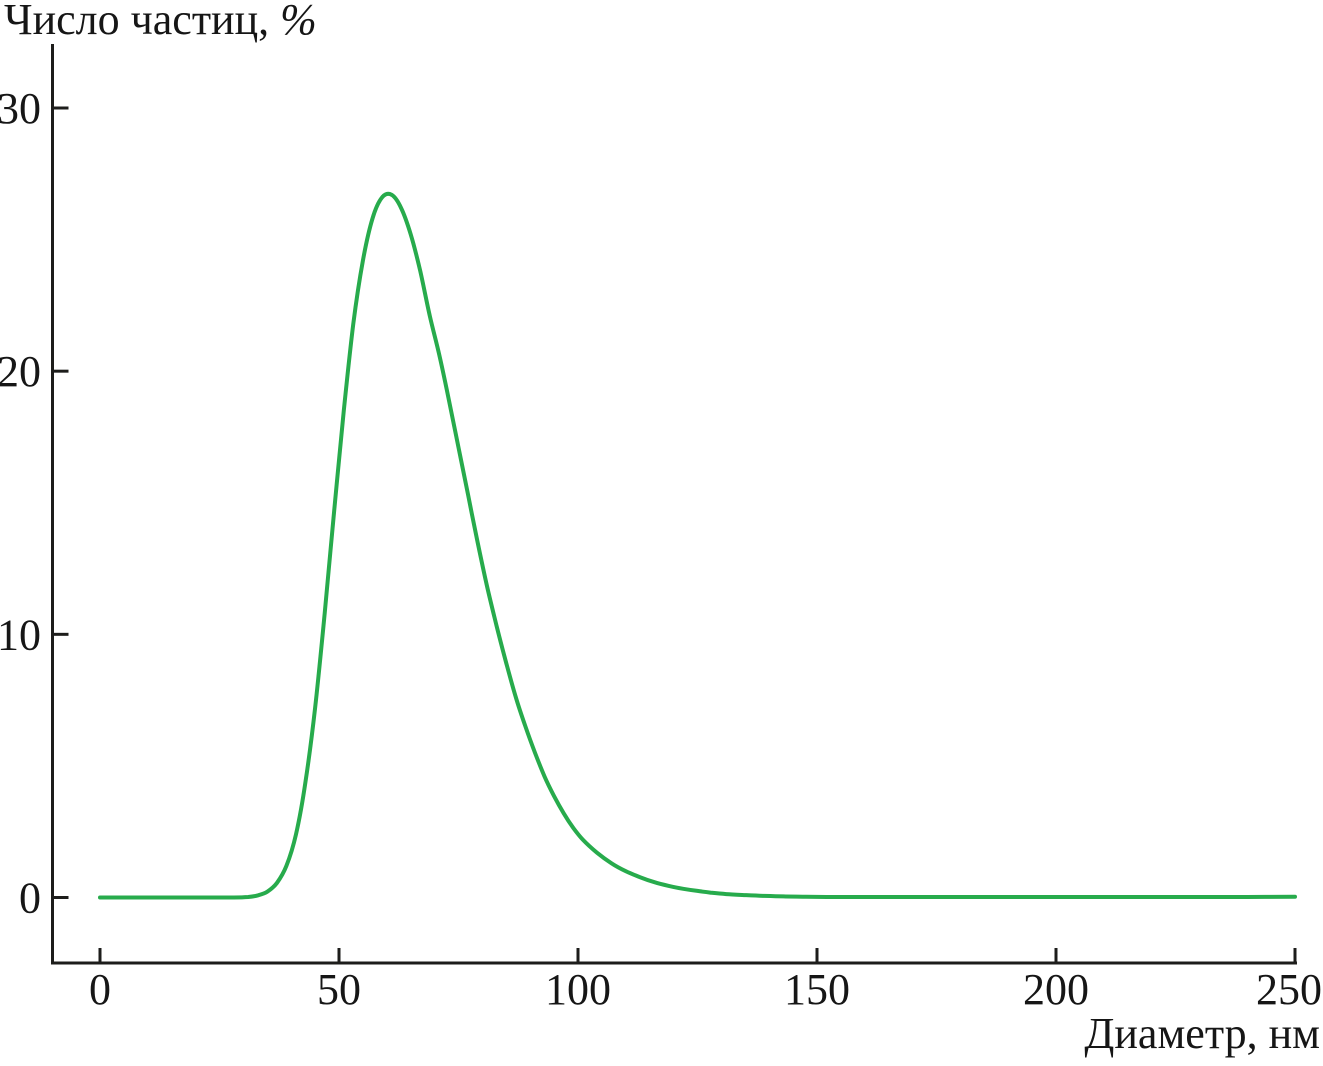 The image size is (1323, 1066). I want to click on y-axis-title: Число частиц, %, so click(160, 22).